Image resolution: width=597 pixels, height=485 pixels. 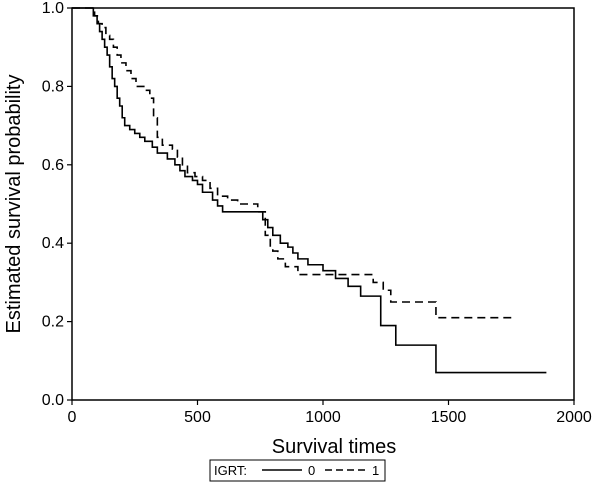 What do you see at coordinates (14, 204) in the screenshot?
I see `y-axis-title: Estimated survival probability` at bounding box center [14, 204].